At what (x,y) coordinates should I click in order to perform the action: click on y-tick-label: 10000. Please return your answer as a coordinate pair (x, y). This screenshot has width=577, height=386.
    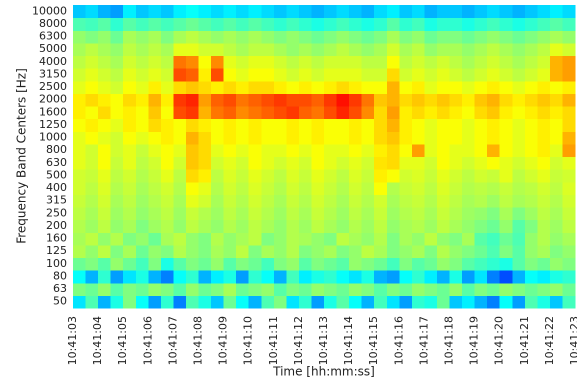
    Looking at the image, I should click on (49, 10).